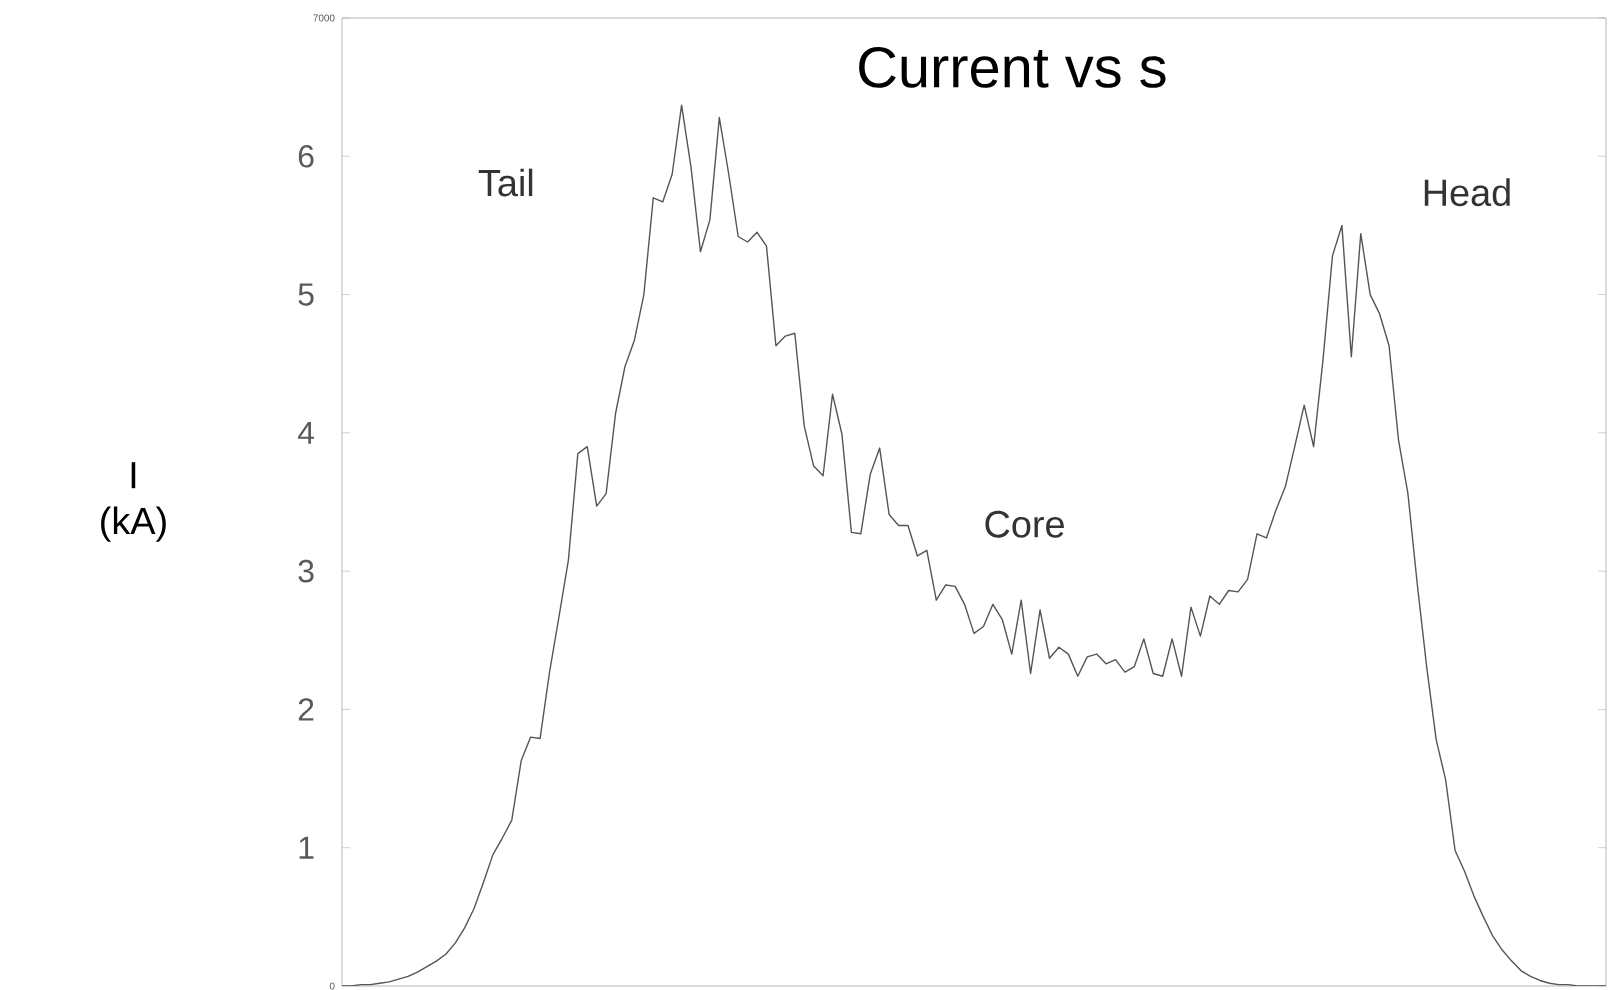  What do you see at coordinates (306, 156) in the screenshot?
I see `y2-tick-label: 6` at bounding box center [306, 156].